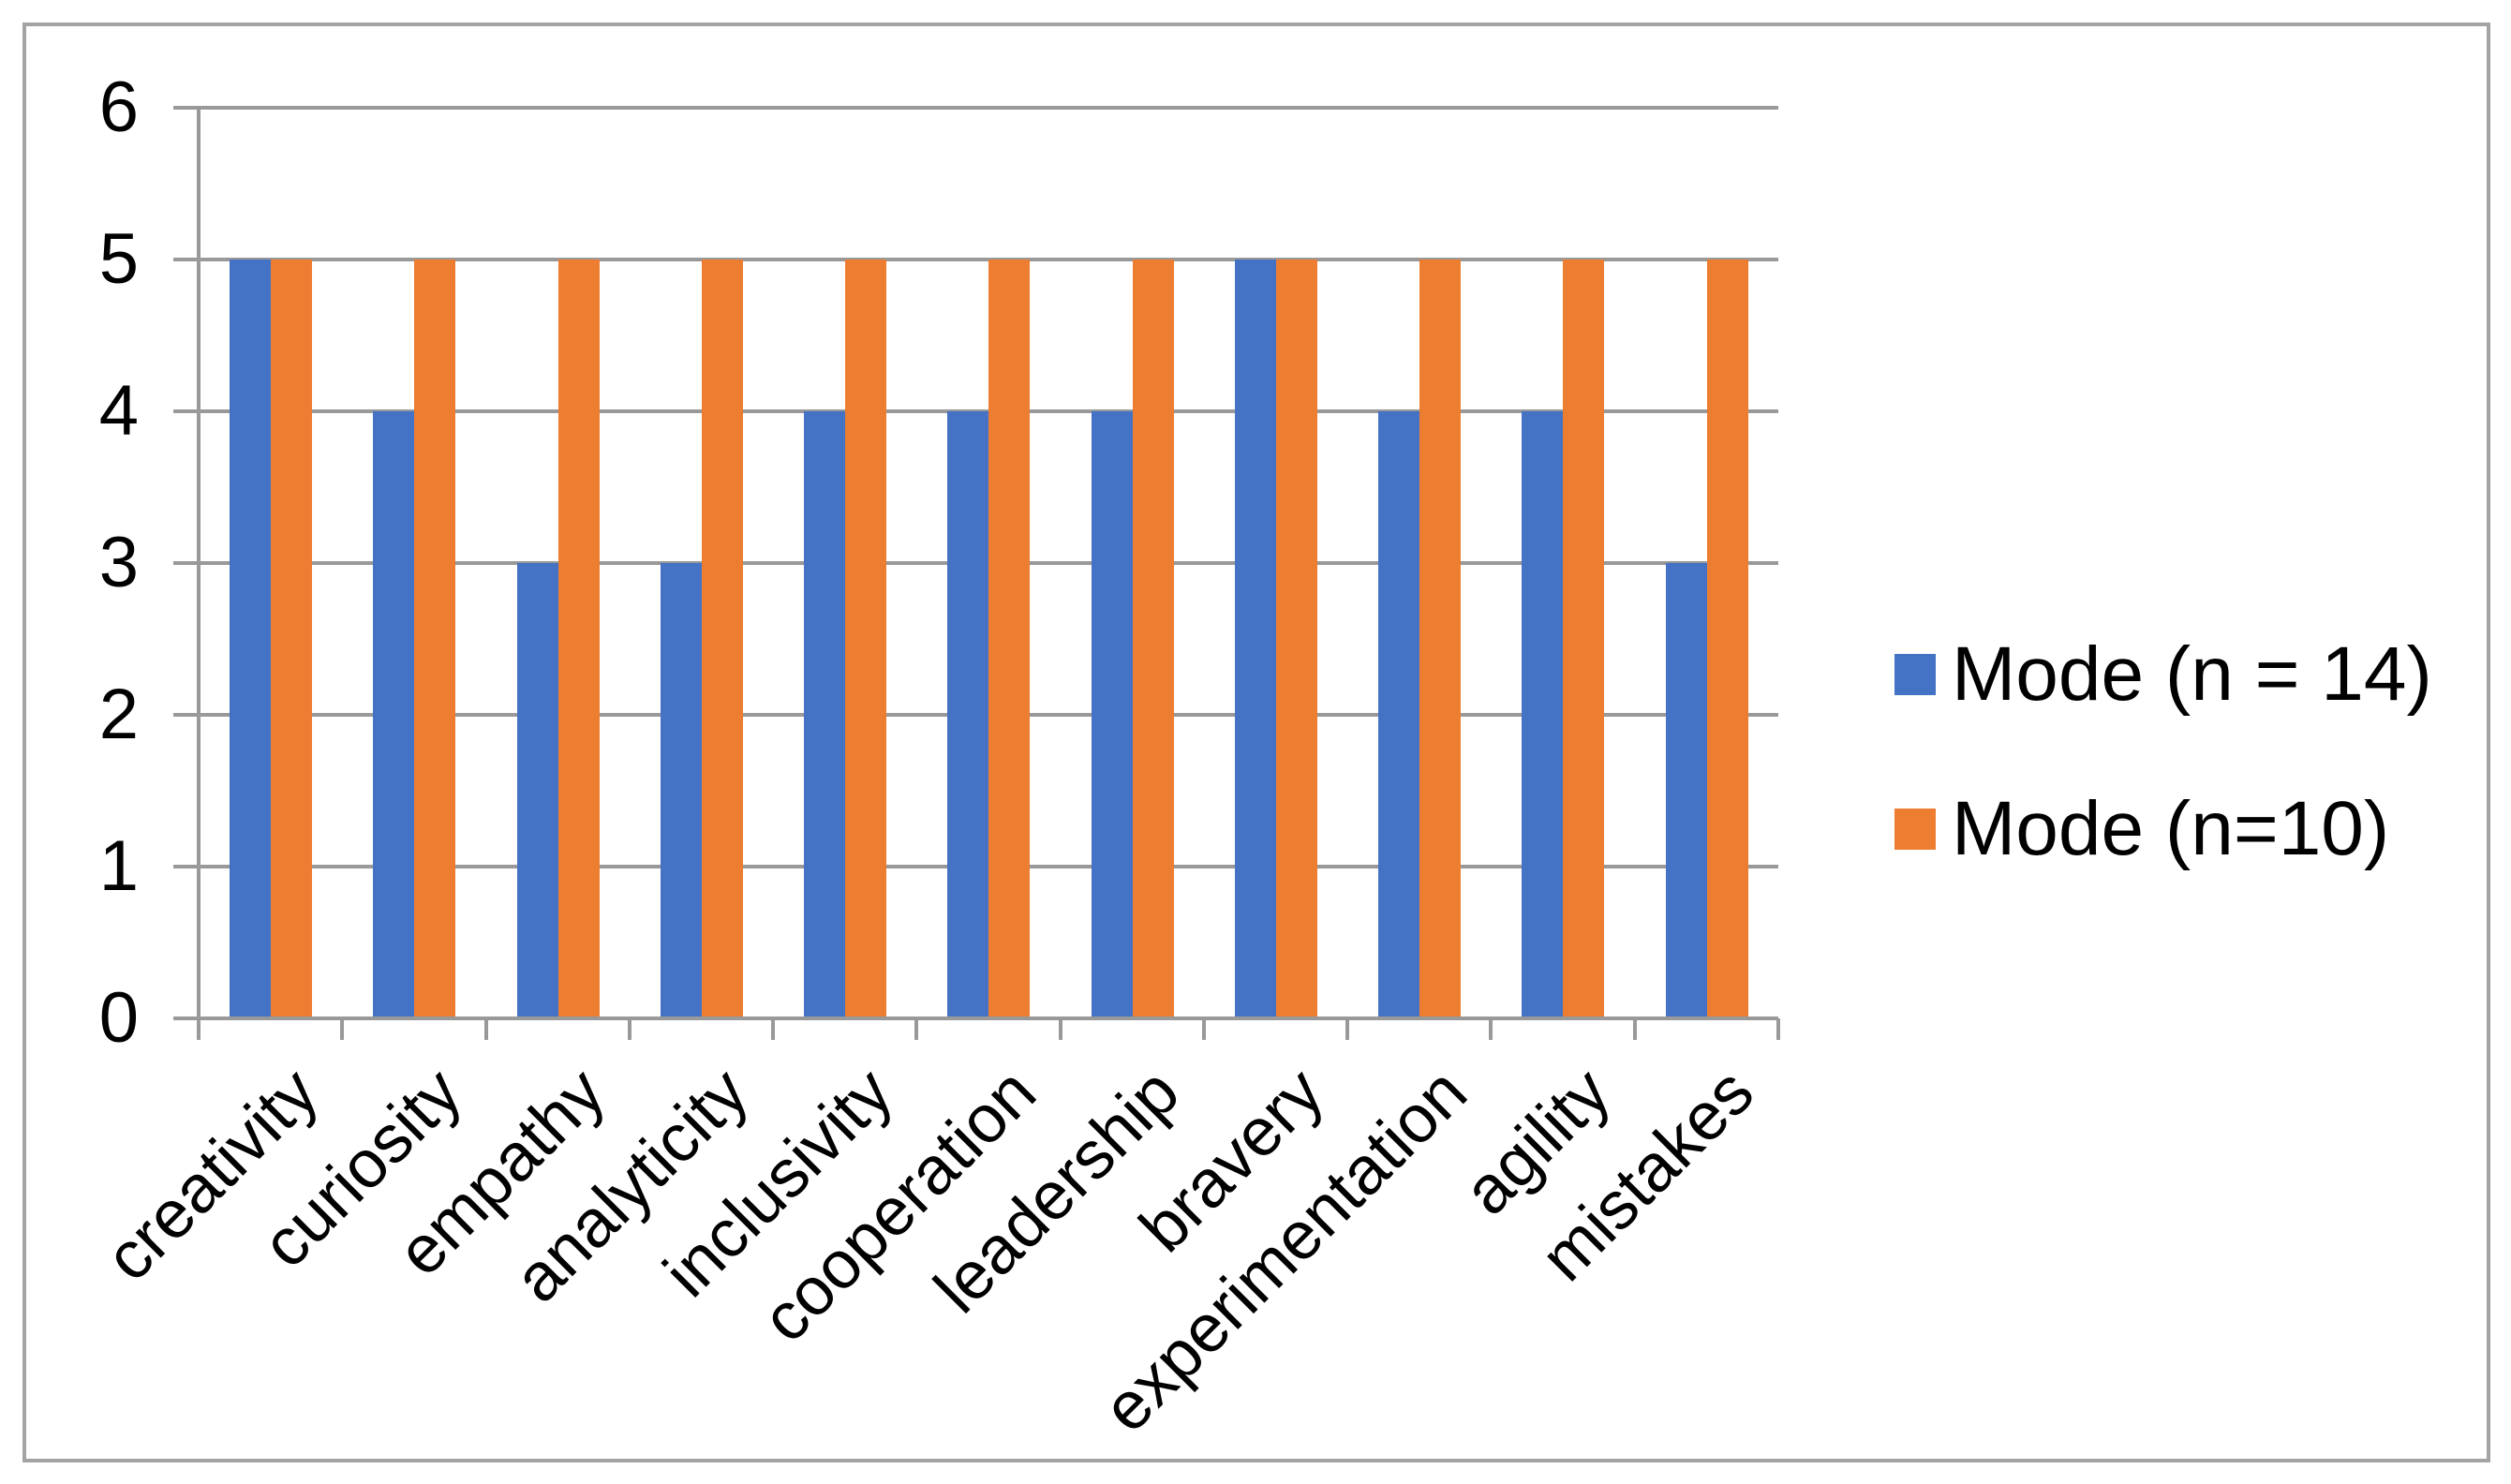  What do you see at coordinates (825, 714) in the screenshot?
I see `bar-inclusivity-series0` at bounding box center [825, 714].